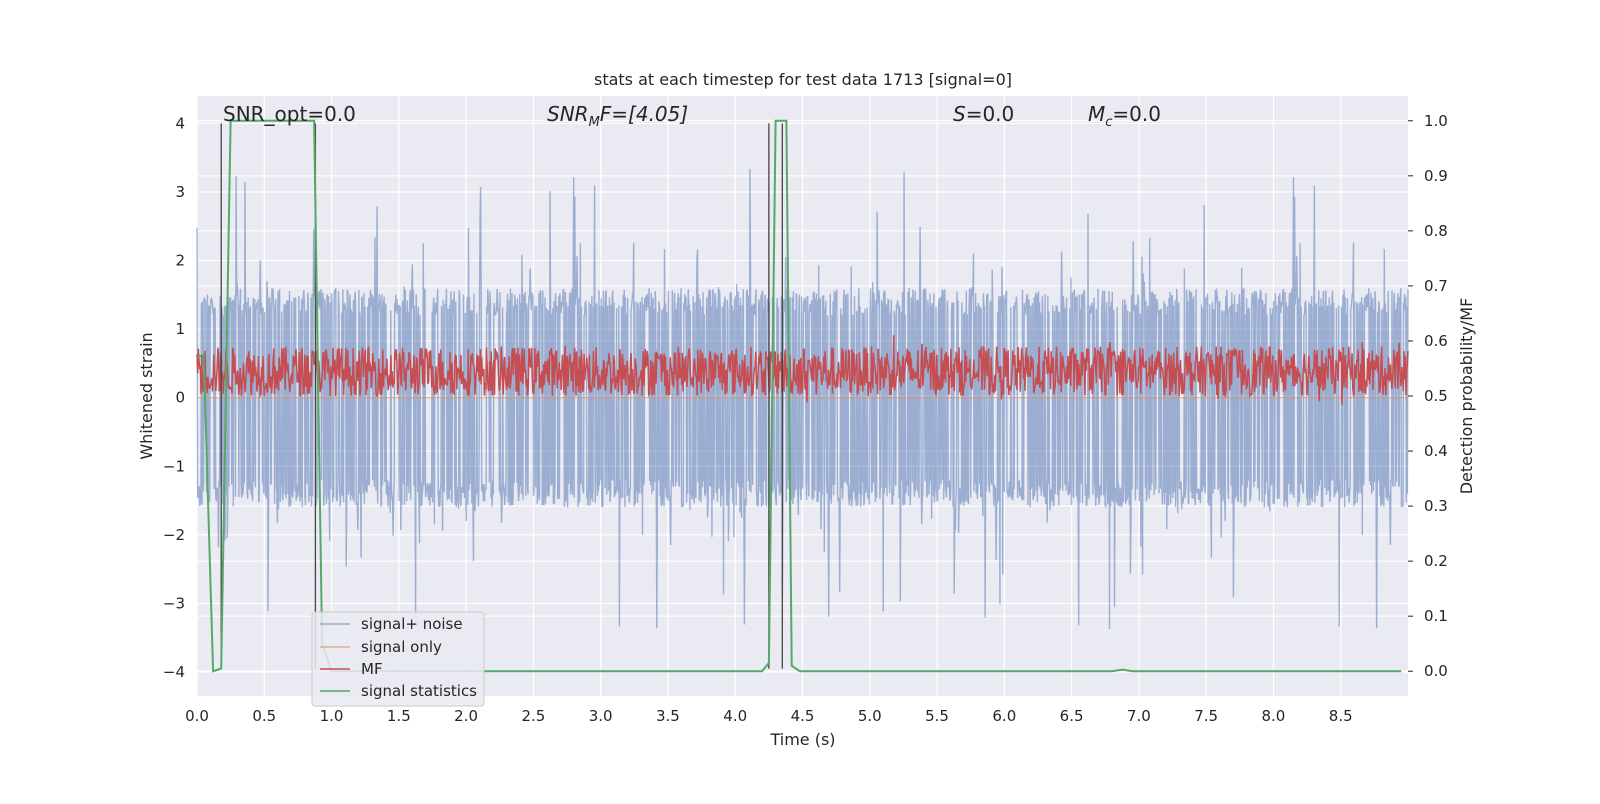 The height and width of the screenshot is (804, 1600). What do you see at coordinates (959, 114) in the screenshot?
I see `annotation-s-main: S` at bounding box center [959, 114].